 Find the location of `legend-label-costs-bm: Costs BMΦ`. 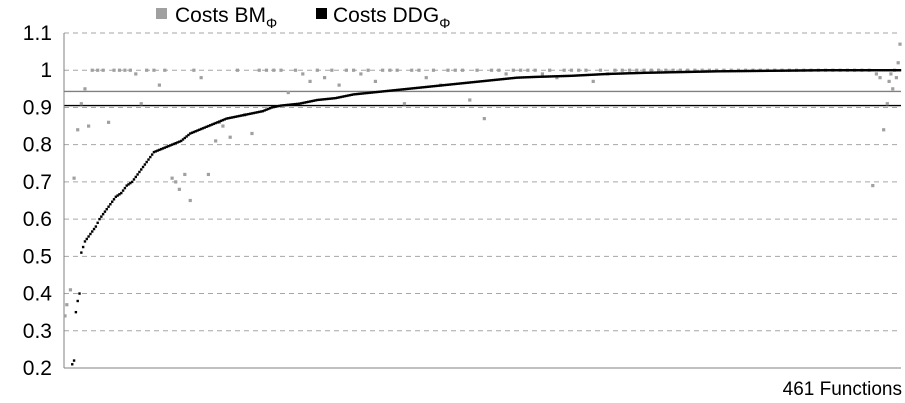

legend-label-costs-bm: Costs BMΦ is located at coordinates (226, 17).